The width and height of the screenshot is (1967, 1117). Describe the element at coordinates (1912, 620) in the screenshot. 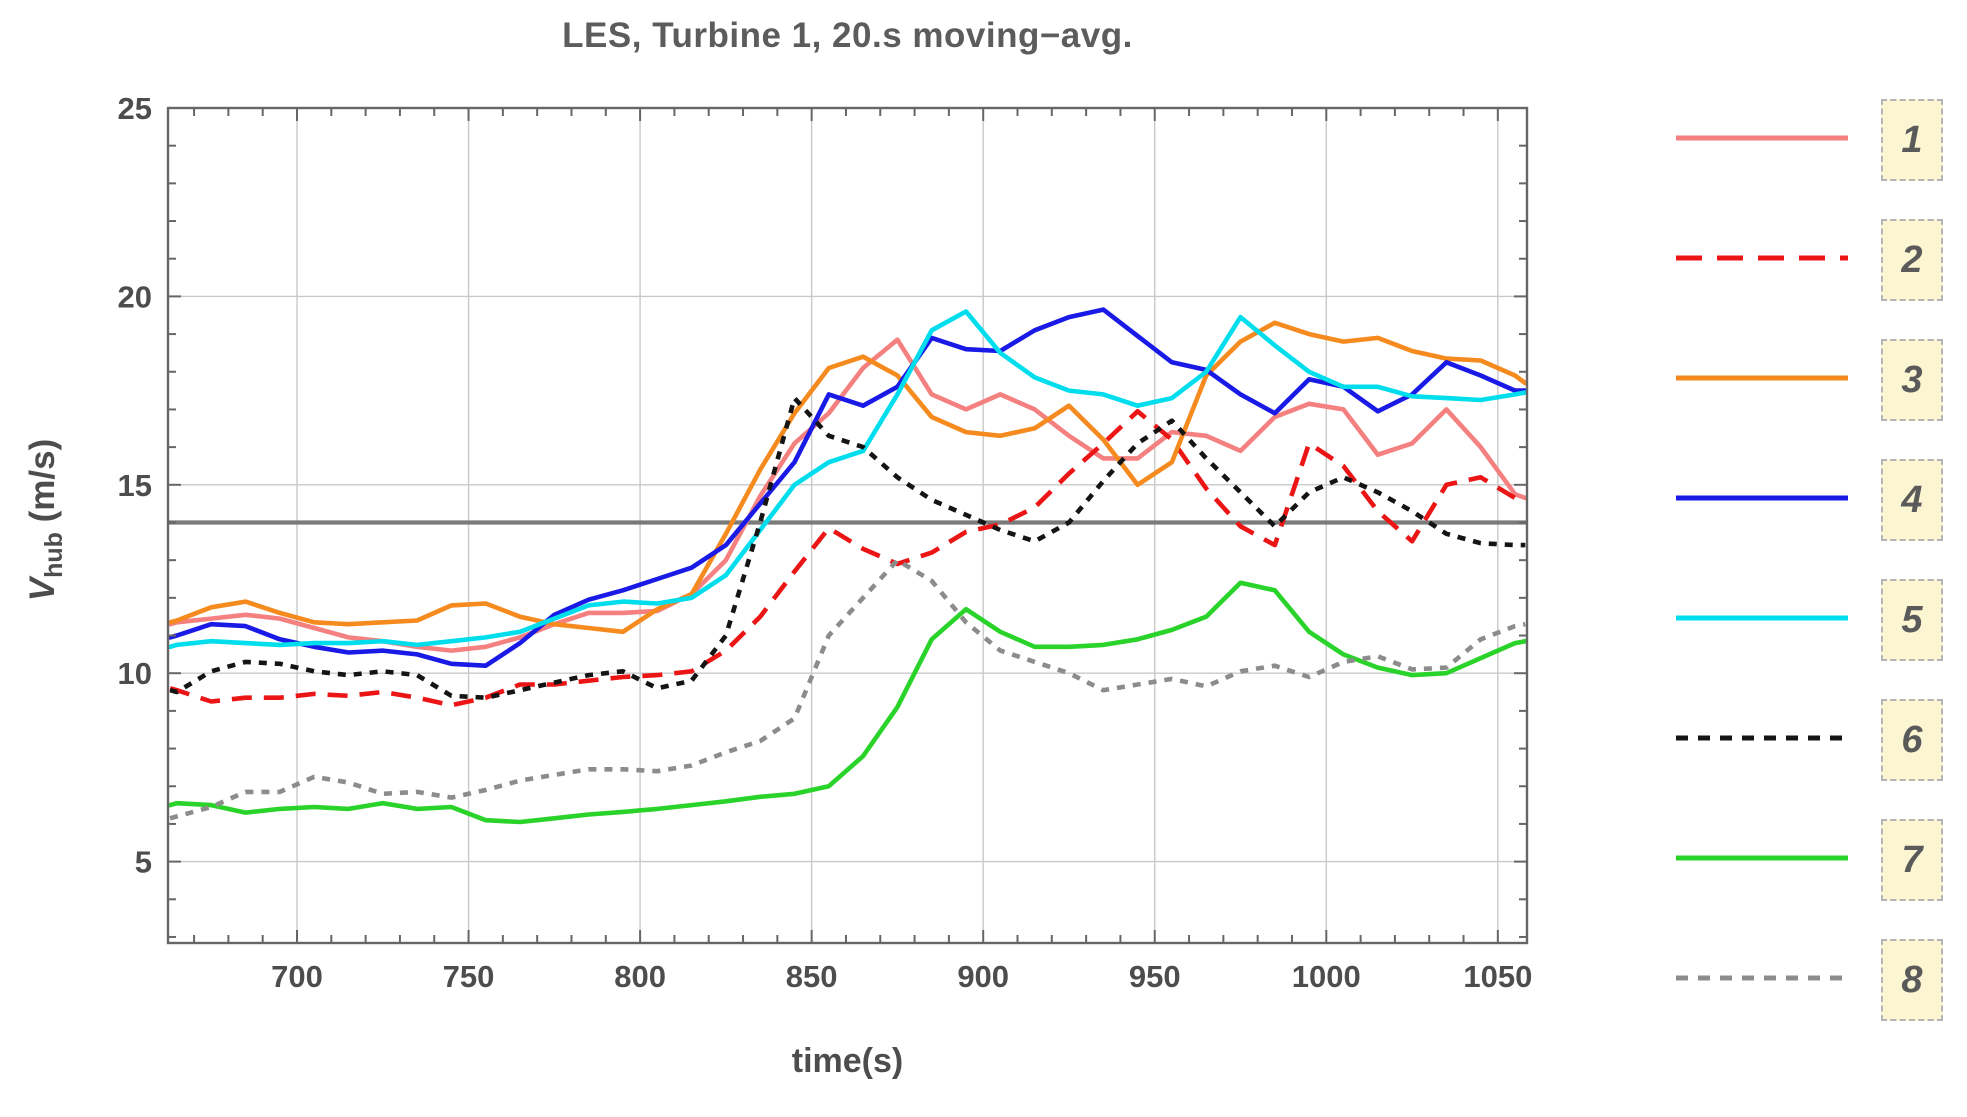

I see `legend-label-5: 5` at that location.